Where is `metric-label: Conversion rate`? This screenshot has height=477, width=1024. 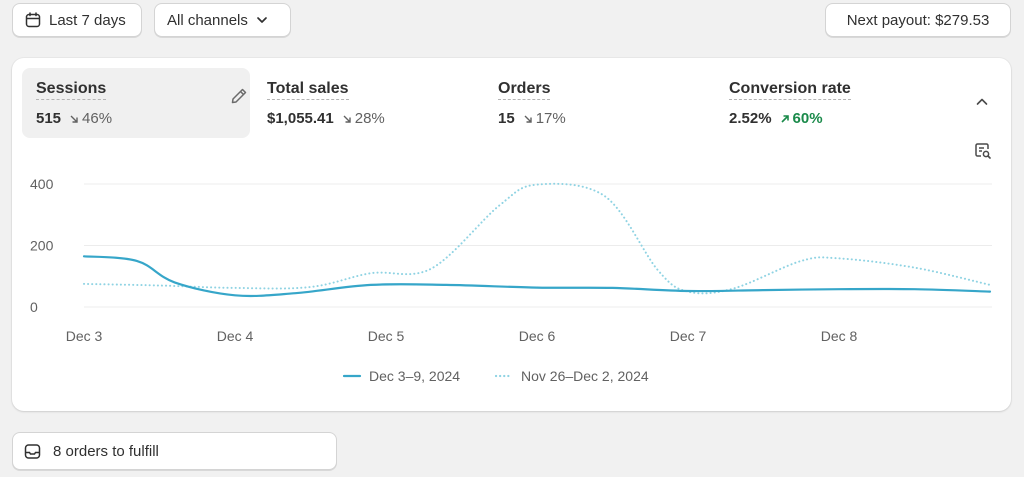 metric-label: Conversion rate is located at coordinates (790, 89).